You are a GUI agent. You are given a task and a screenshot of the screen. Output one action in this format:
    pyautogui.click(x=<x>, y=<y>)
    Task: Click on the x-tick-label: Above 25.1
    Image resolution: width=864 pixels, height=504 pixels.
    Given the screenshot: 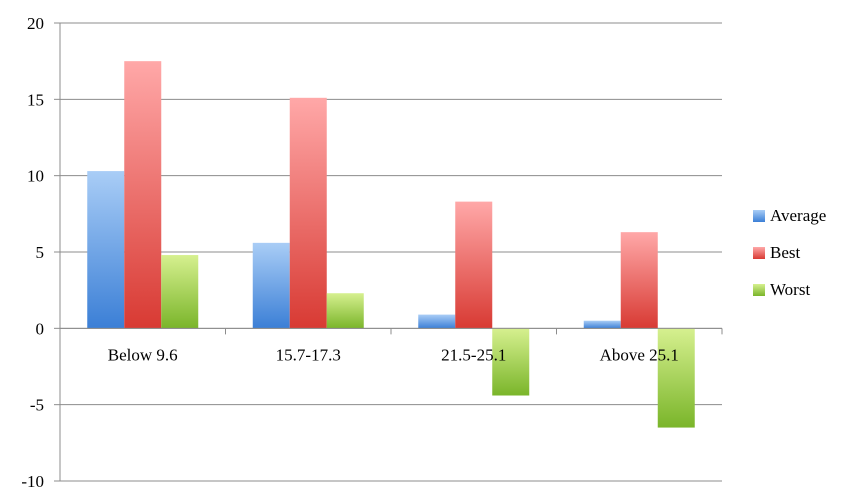 What is the action you would take?
    pyautogui.click(x=639, y=354)
    